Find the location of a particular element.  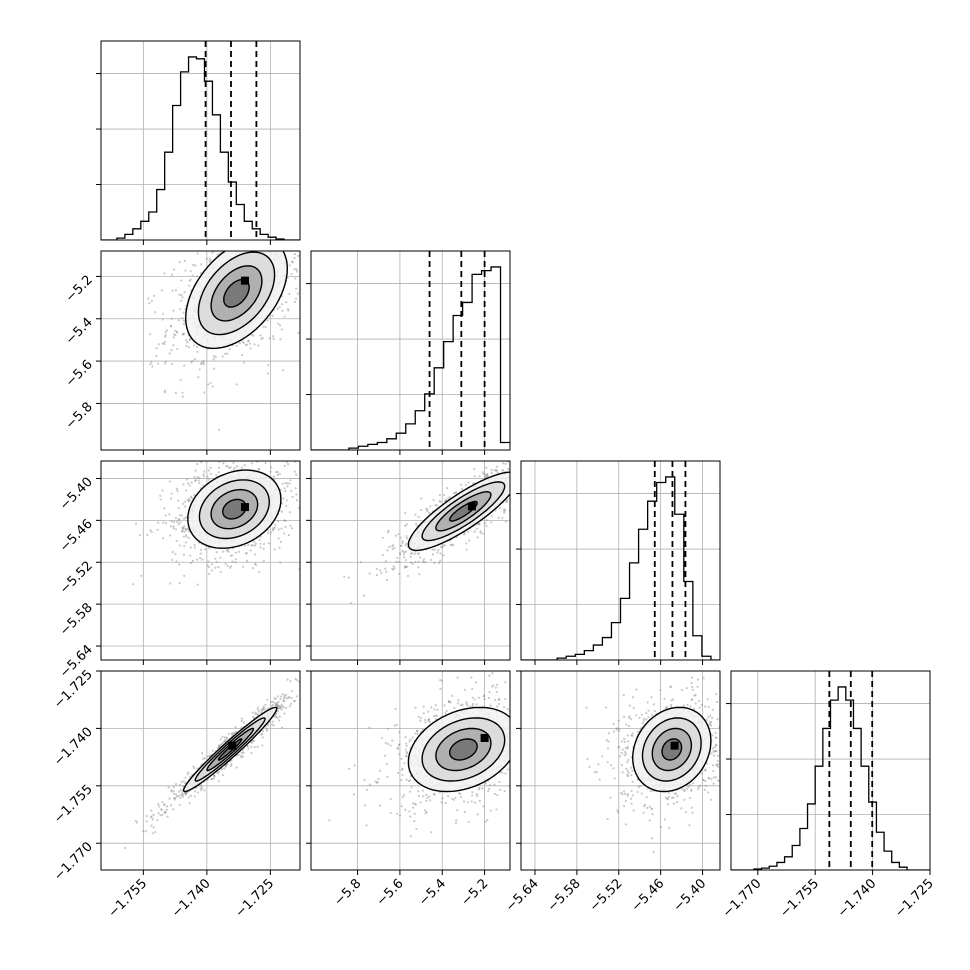

contour-line is located at coordinates (463, 511).